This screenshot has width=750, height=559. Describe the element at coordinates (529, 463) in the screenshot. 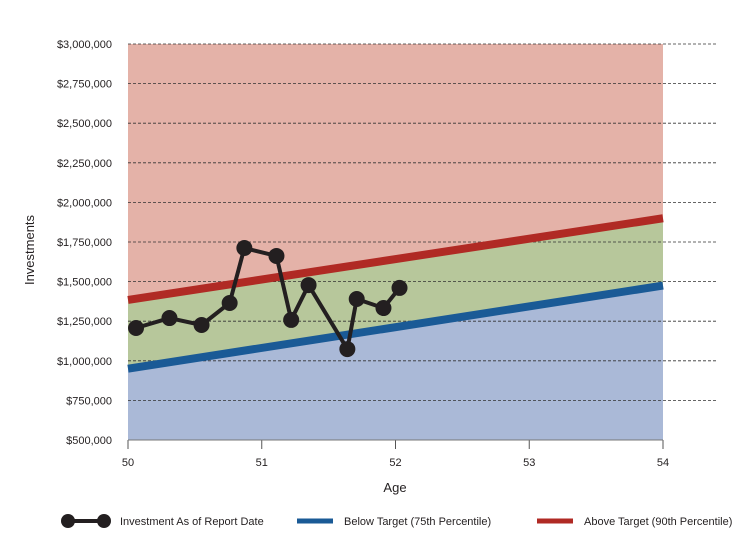

I see `x-tick-label: 53` at that location.